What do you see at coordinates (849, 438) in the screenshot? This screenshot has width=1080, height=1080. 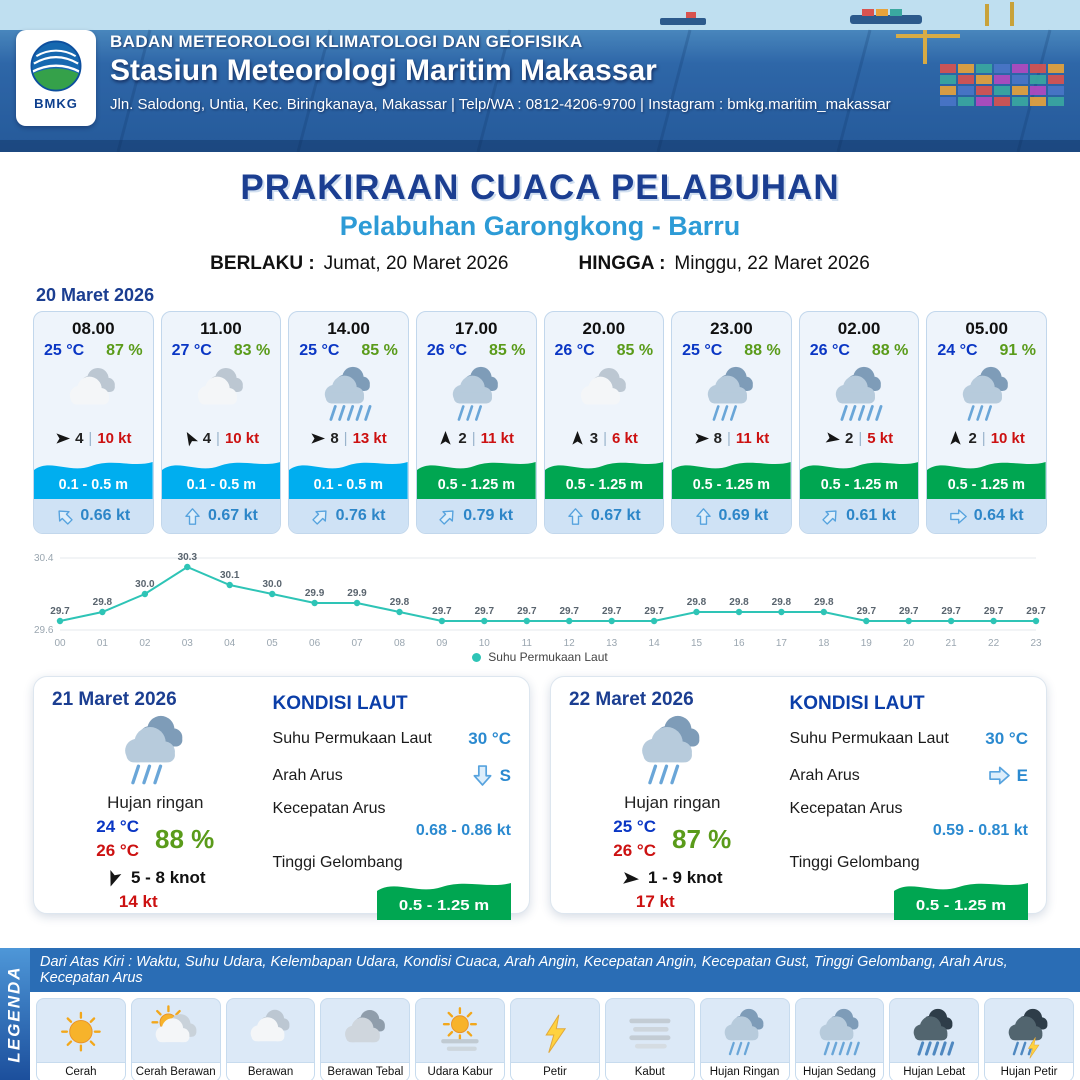 I see `wind-speed: 2` at bounding box center [849, 438].